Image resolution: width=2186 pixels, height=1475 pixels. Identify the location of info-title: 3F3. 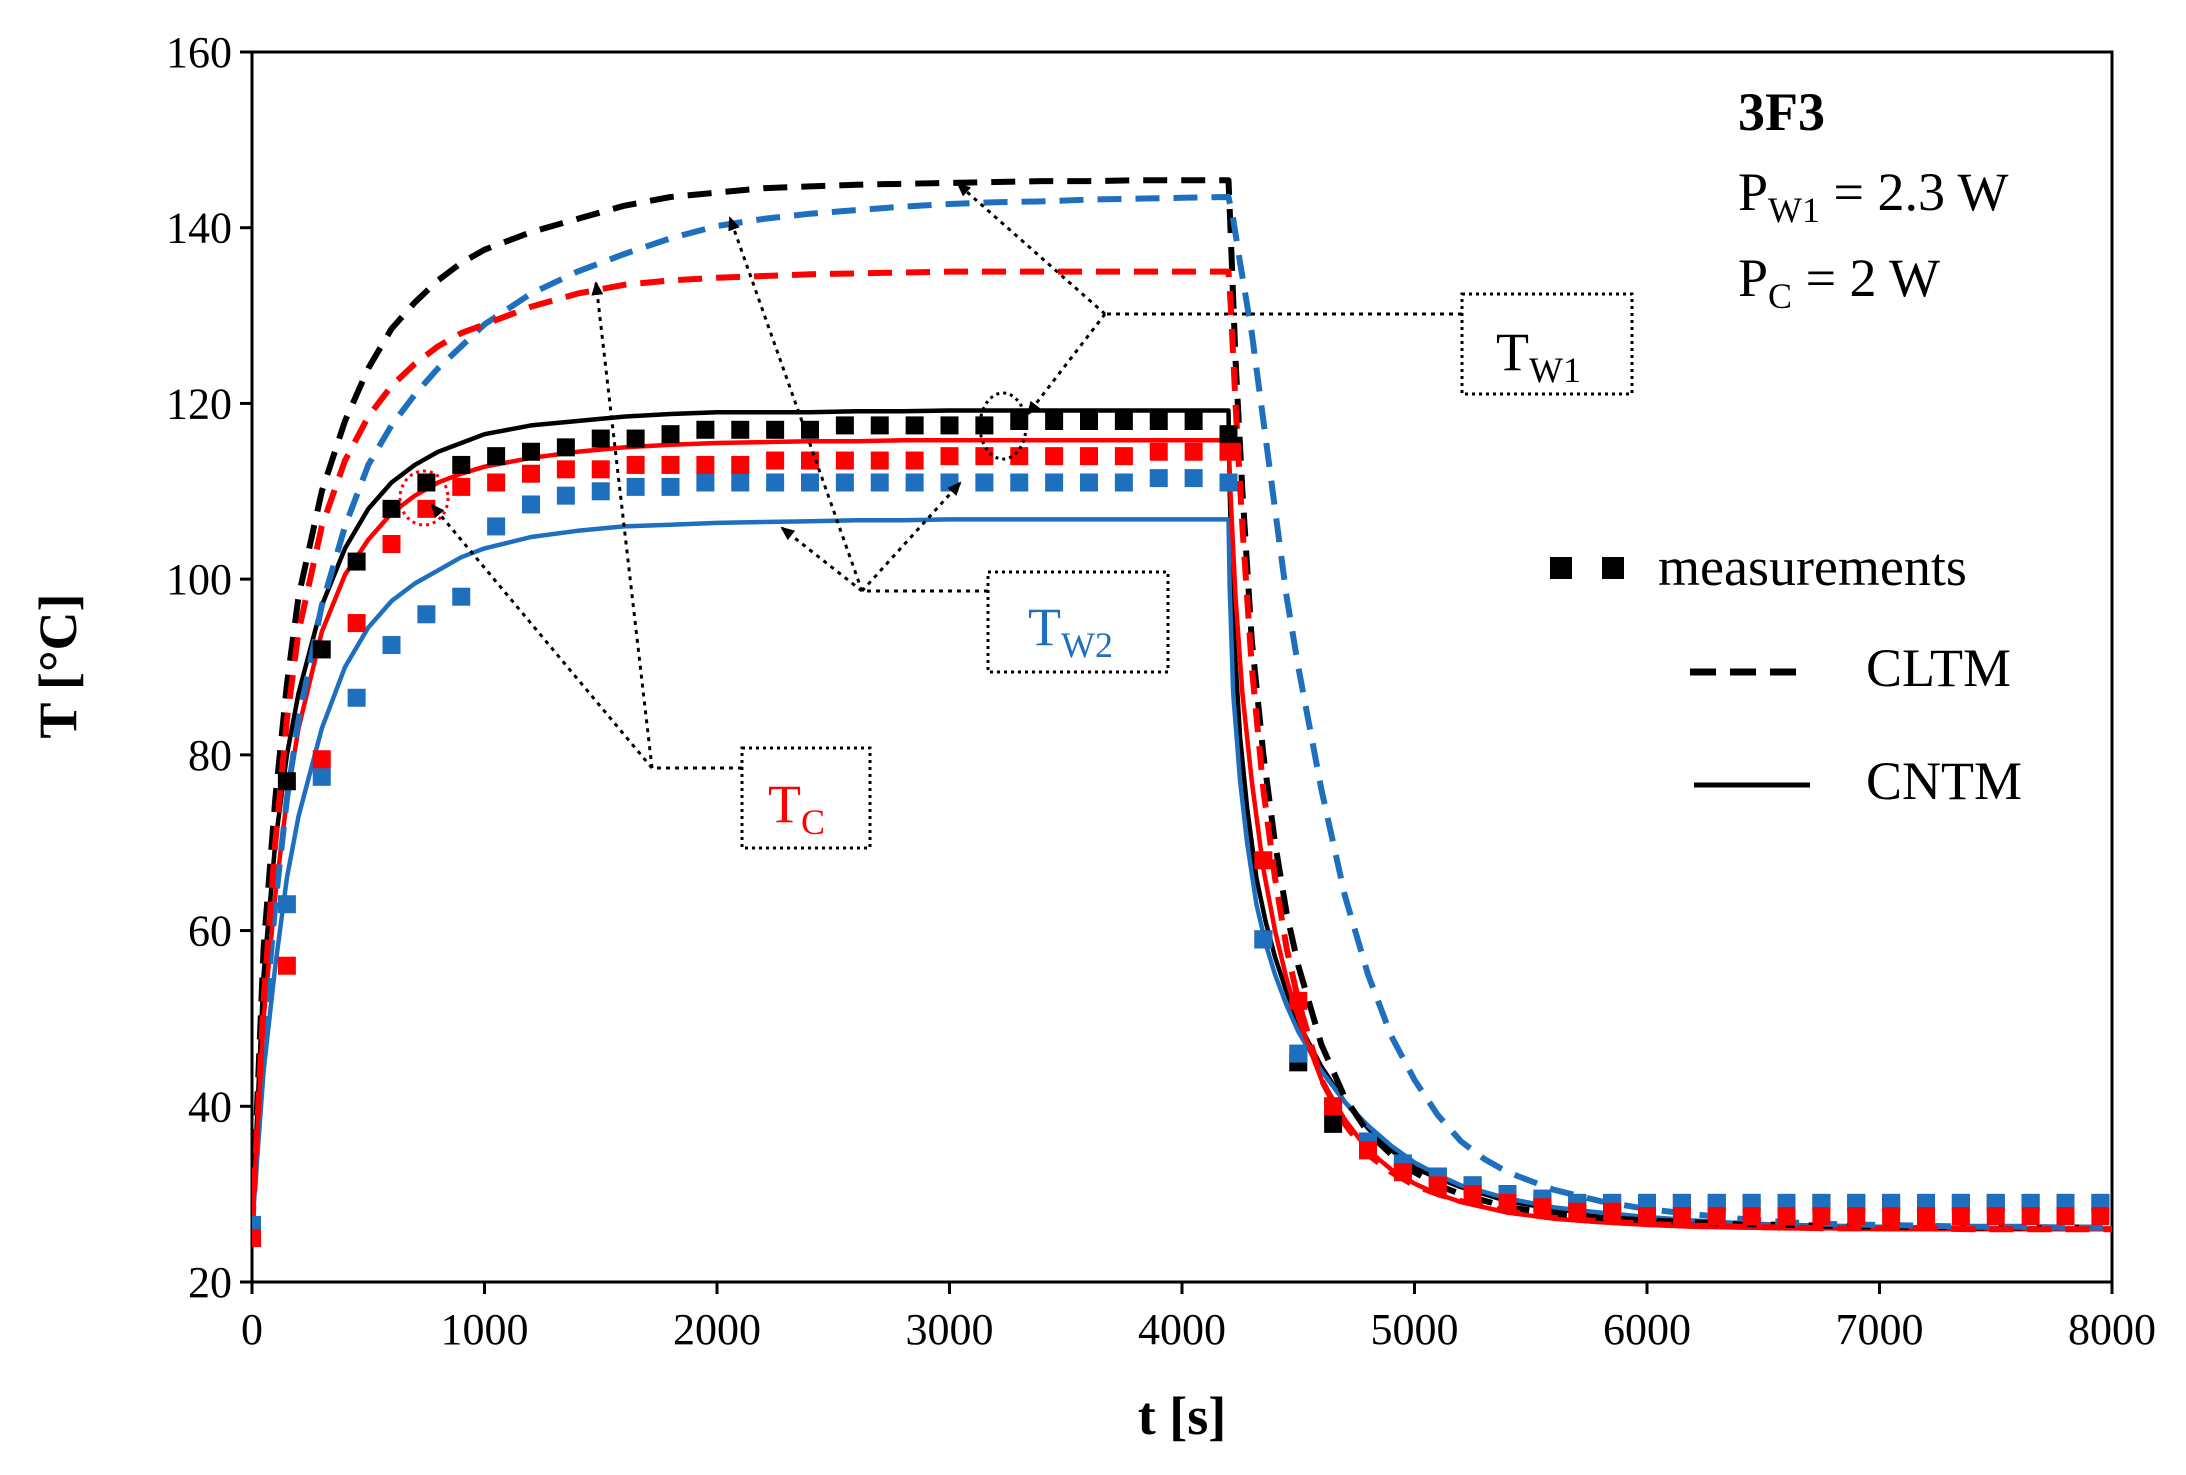
(1781, 112).